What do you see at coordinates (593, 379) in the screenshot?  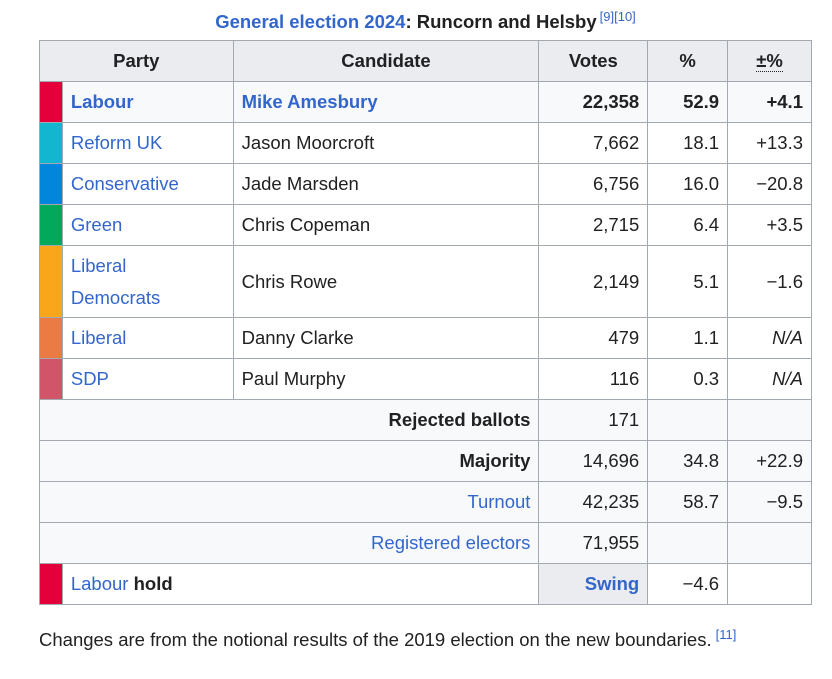 I see `votes-cell: 116` at bounding box center [593, 379].